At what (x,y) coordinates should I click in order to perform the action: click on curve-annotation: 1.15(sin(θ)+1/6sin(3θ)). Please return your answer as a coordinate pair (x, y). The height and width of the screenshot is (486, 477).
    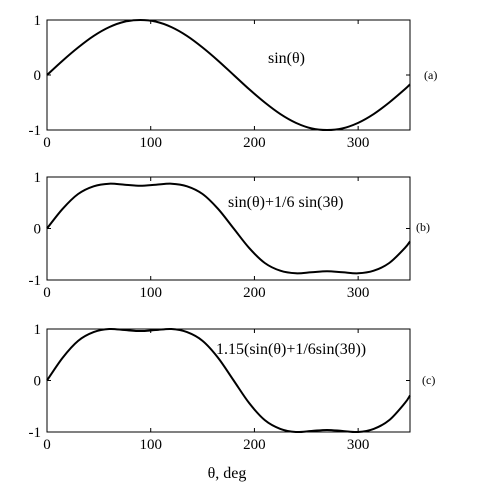
    Looking at the image, I should click on (291, 349).